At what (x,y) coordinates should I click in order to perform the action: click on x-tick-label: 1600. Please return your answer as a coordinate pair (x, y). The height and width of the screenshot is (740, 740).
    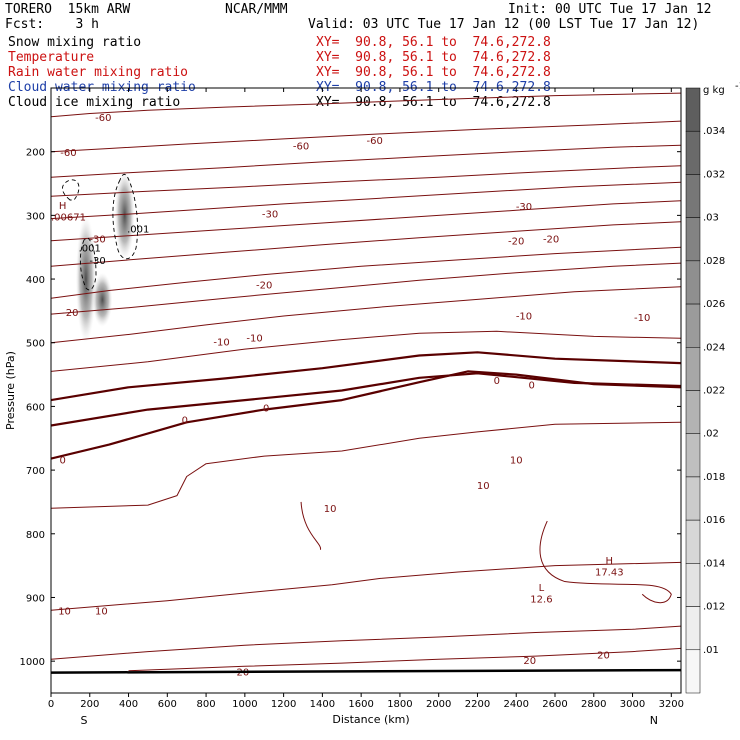
    Looking at the image, I should click on (360, 704).